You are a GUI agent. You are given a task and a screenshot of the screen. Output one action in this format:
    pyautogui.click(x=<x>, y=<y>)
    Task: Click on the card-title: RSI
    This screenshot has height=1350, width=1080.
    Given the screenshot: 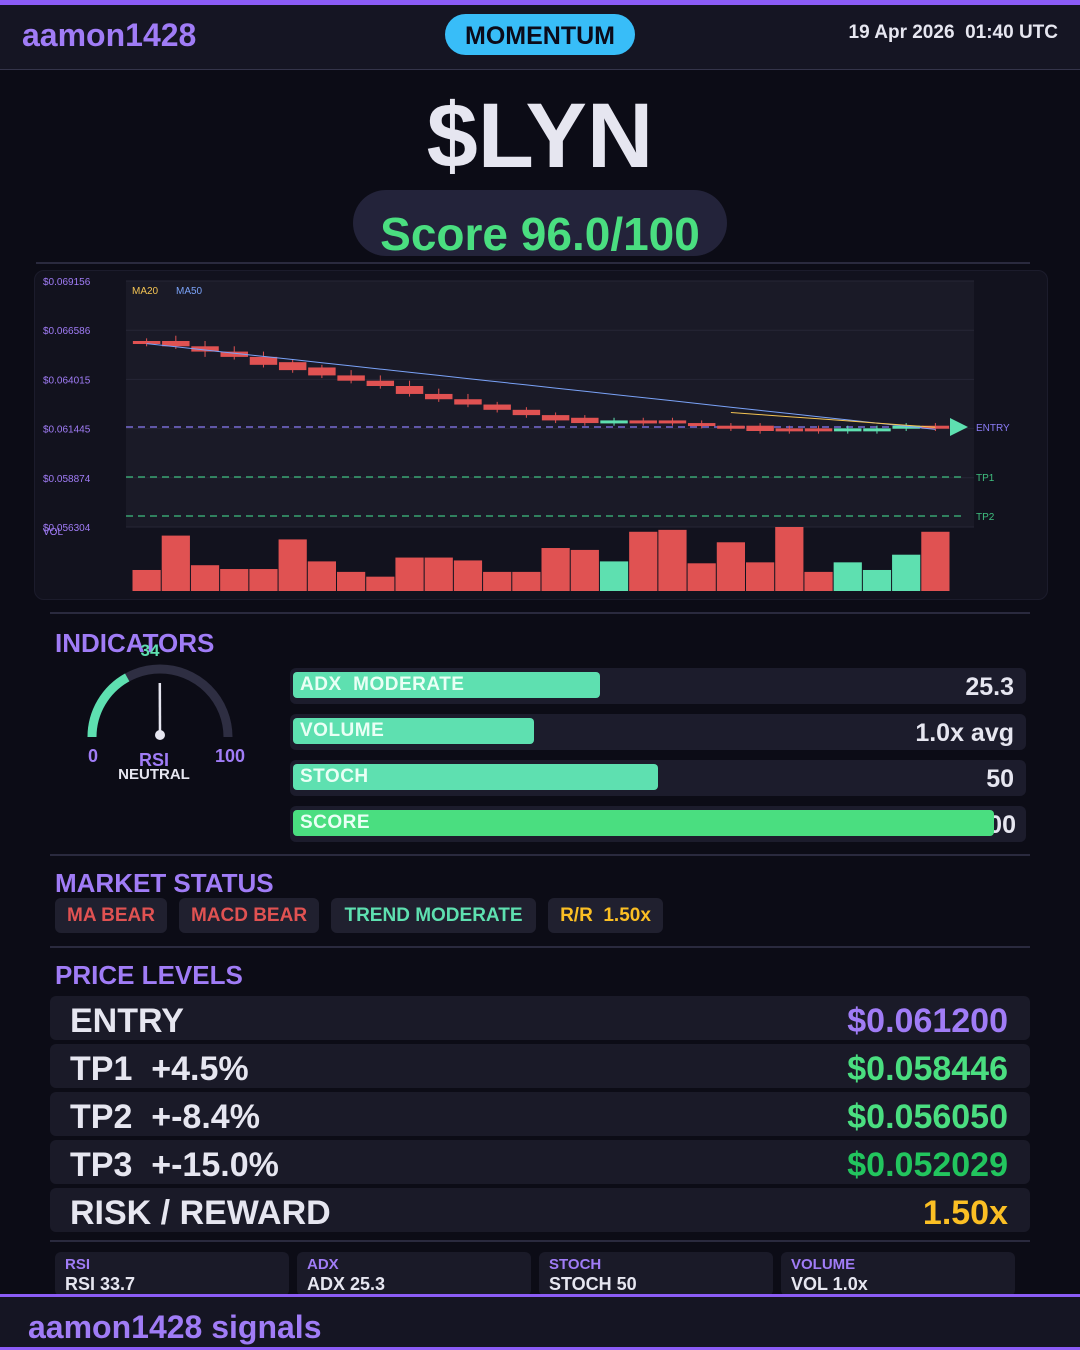 What is the action you would take?
    pyautogui.click(x=78, y=1264)
    